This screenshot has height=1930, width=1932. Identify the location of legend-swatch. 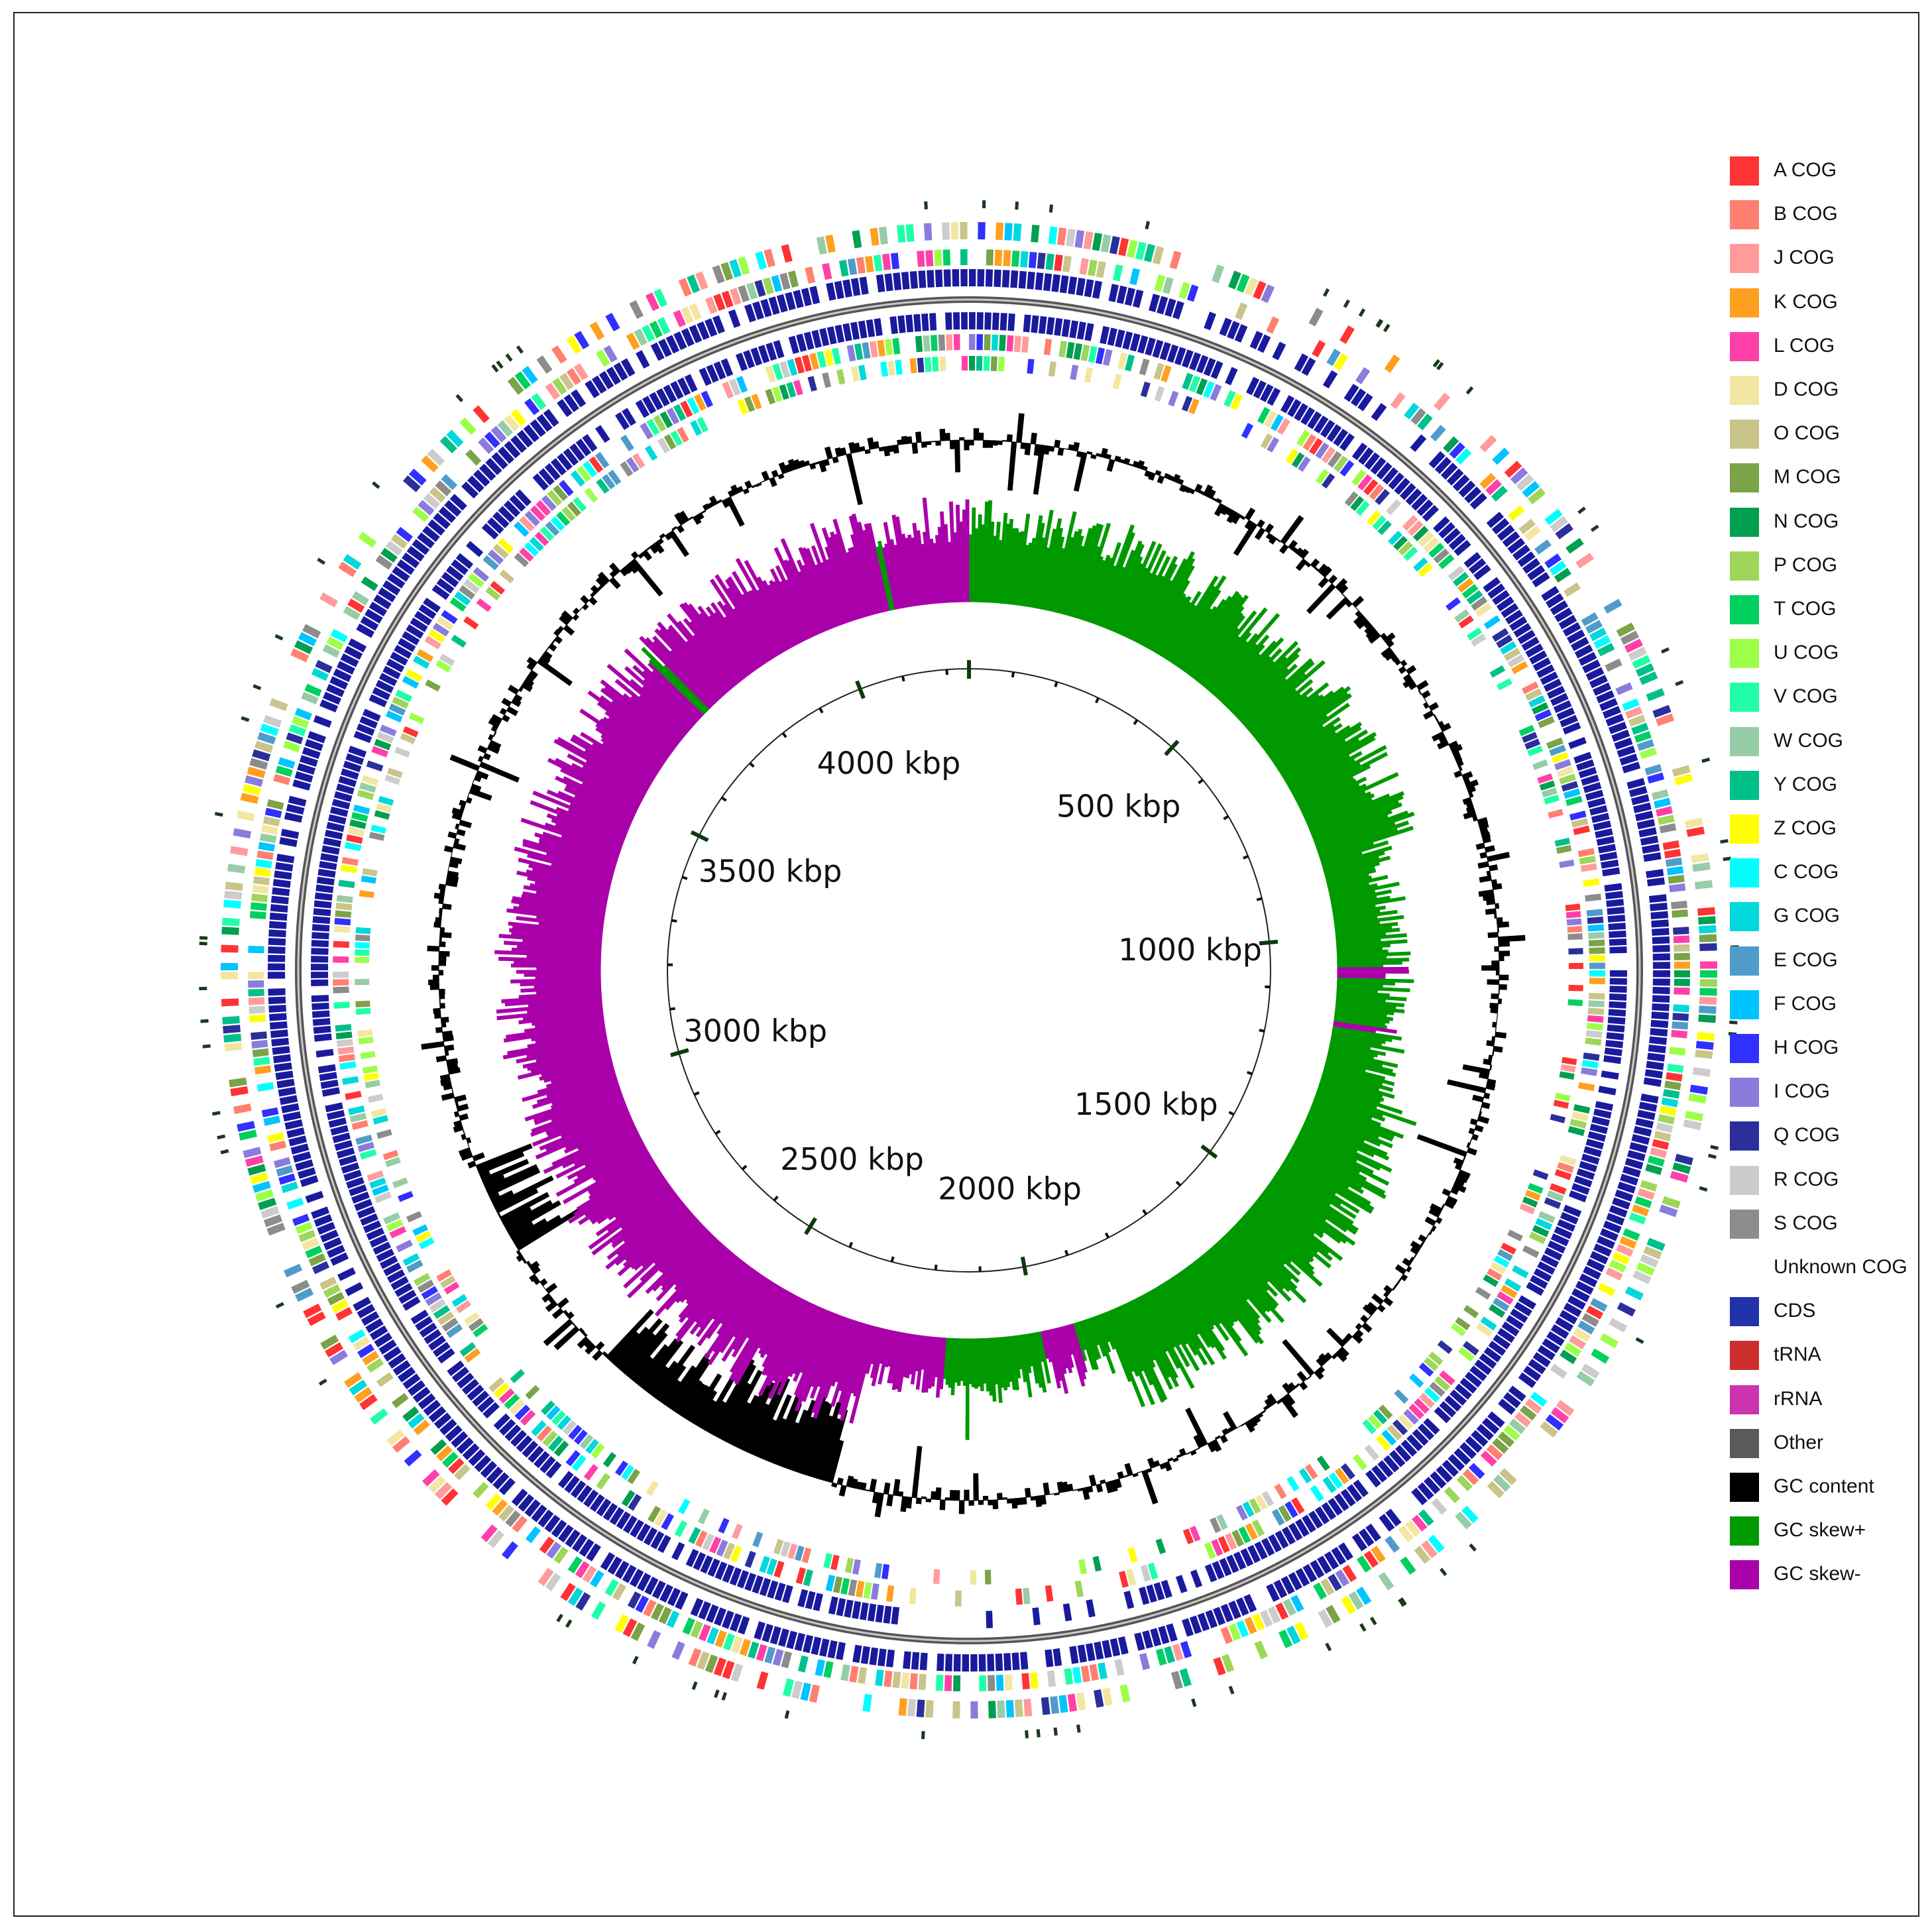
(1744, 566).